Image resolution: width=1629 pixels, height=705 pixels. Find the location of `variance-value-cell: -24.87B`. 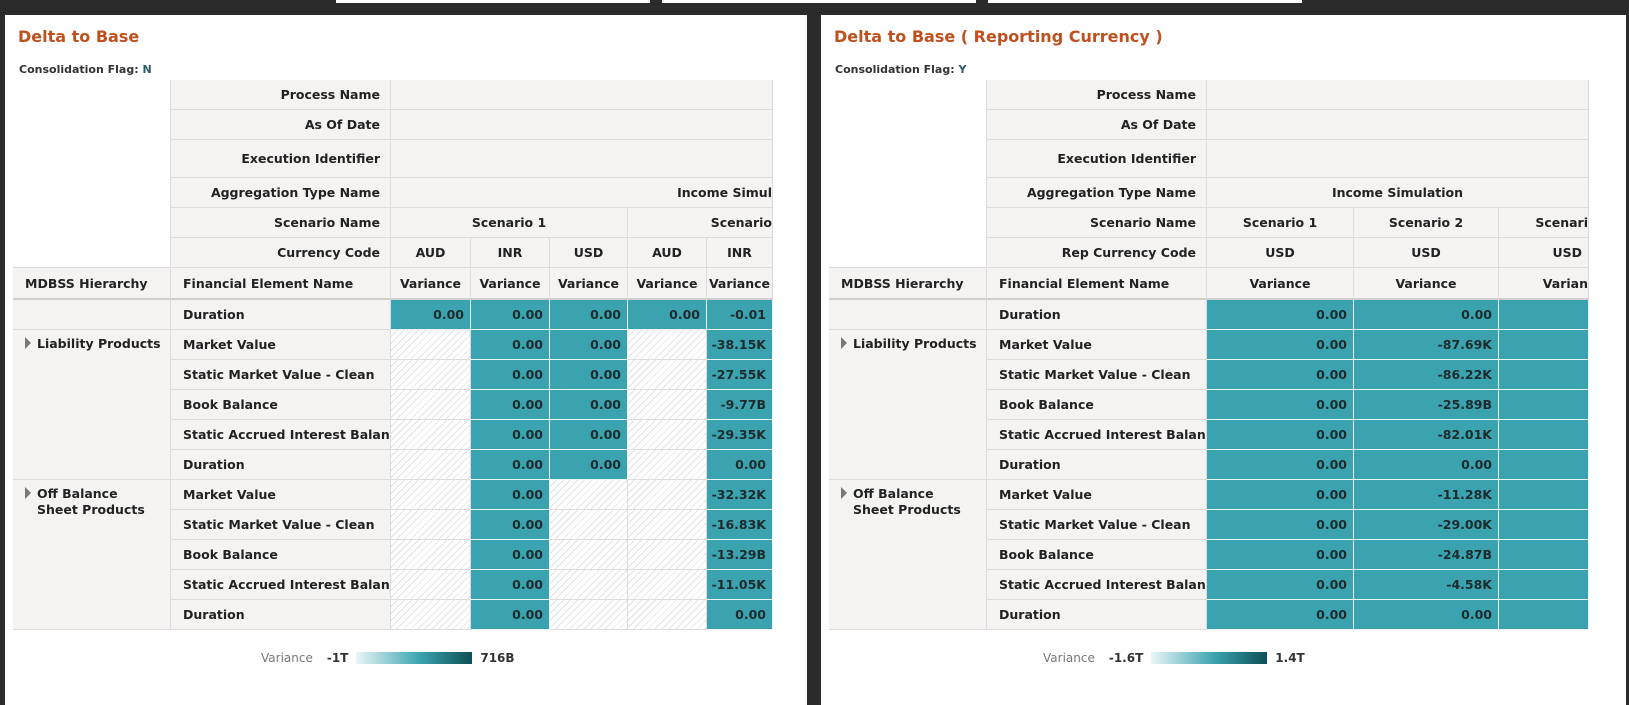

variance-value-cell: -24.87B is located at coordinates (1426, 555).